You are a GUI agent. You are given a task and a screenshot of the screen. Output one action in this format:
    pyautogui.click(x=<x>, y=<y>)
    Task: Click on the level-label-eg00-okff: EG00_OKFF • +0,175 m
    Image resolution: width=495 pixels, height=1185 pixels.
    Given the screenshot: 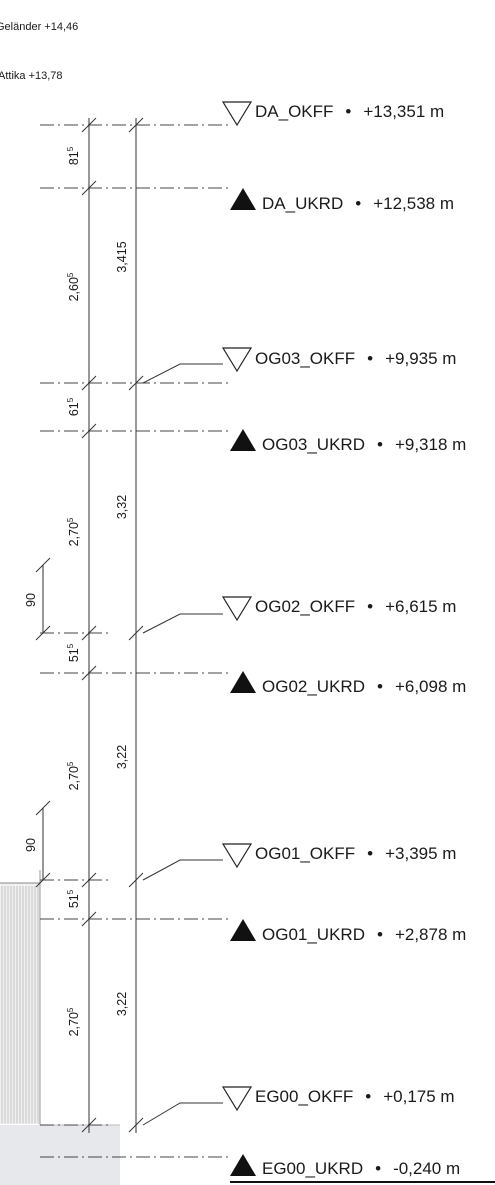 What is the action you would take?
    pyautogui.click(x=355, y=1096)
    